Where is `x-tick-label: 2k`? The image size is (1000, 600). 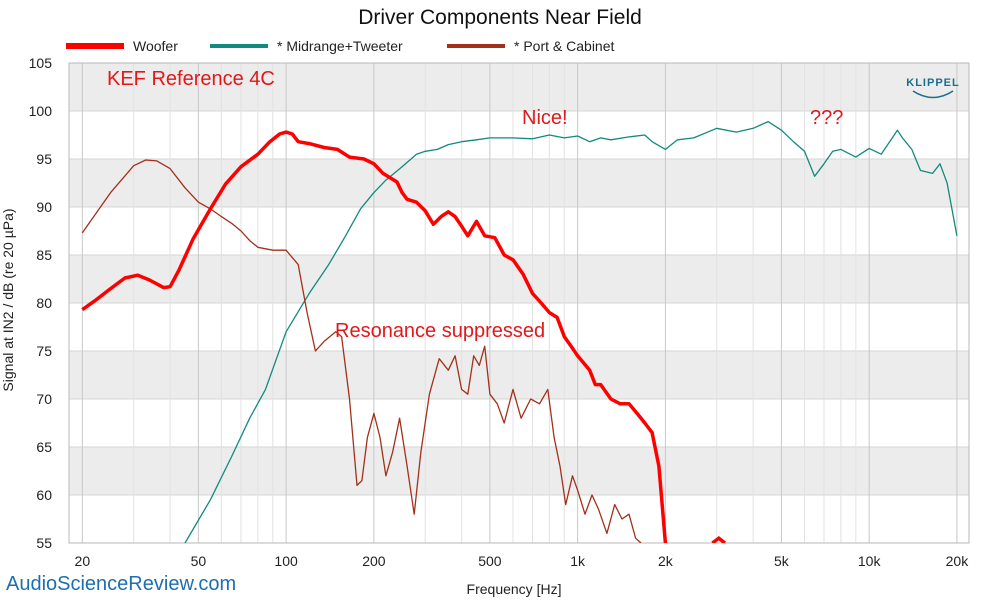
x-tick-label: 2k is located at coordinates (666, 561).